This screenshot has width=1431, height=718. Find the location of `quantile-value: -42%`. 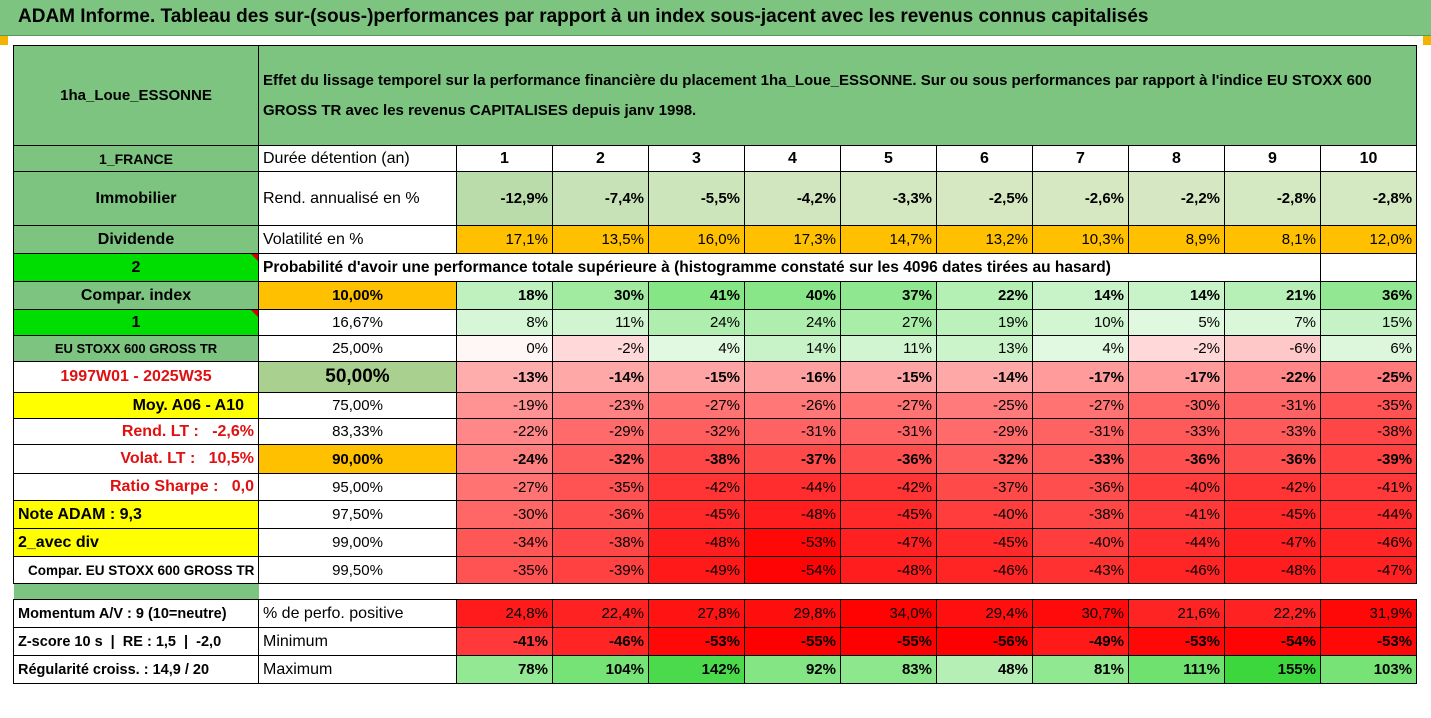

quantile-value: -42% is located at coordinates (1272, 487).